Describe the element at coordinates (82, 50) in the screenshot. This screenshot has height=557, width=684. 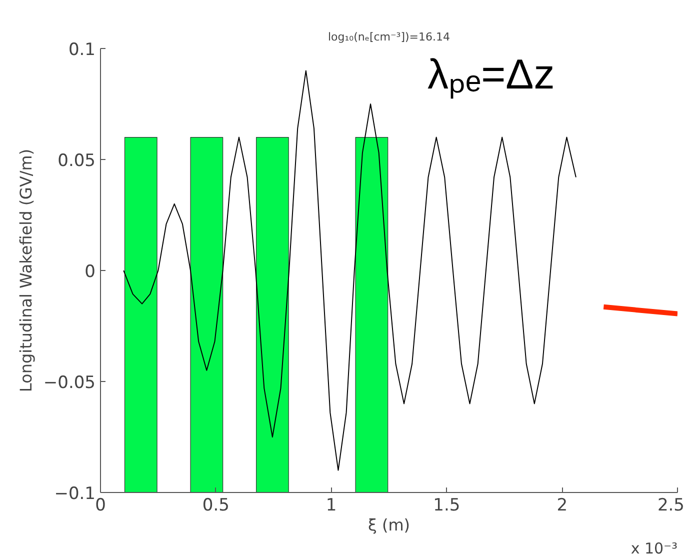
I see `y-tick-label: 0.1` at that location.